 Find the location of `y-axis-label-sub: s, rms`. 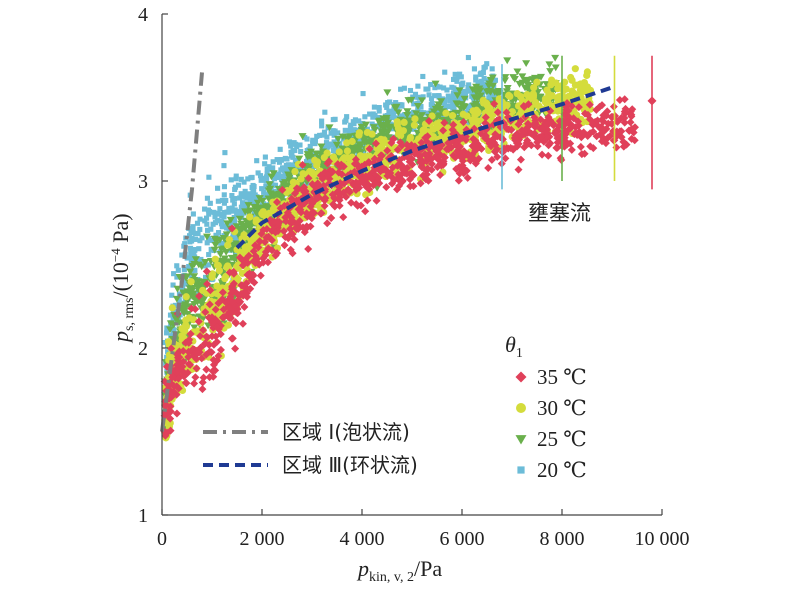

y-axis-label-sub: s, rms is located at coordinates (129, 314).